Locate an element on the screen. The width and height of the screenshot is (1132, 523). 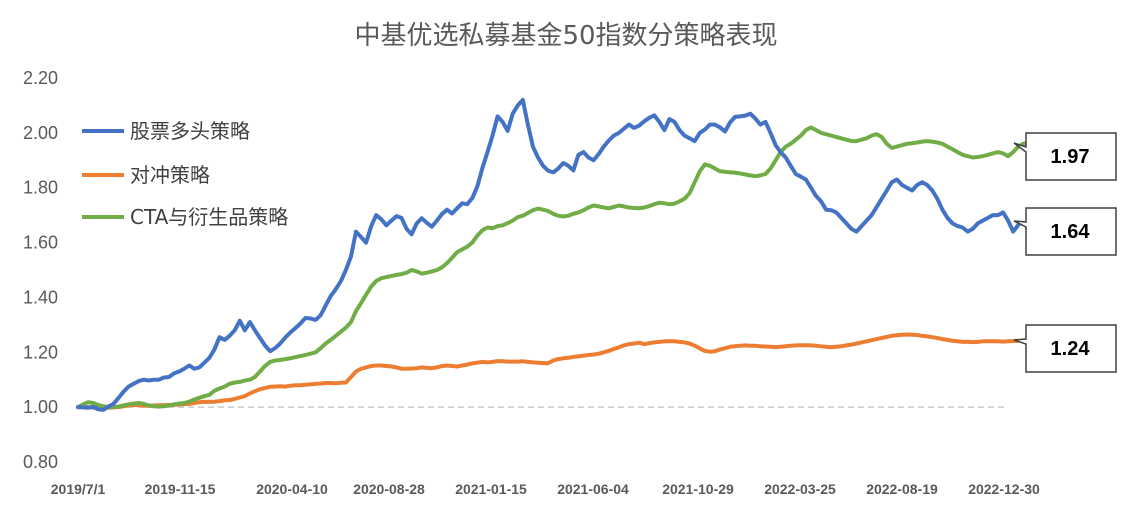
legend-label-1: 对冲策略 is located at coordinates (170, 175).